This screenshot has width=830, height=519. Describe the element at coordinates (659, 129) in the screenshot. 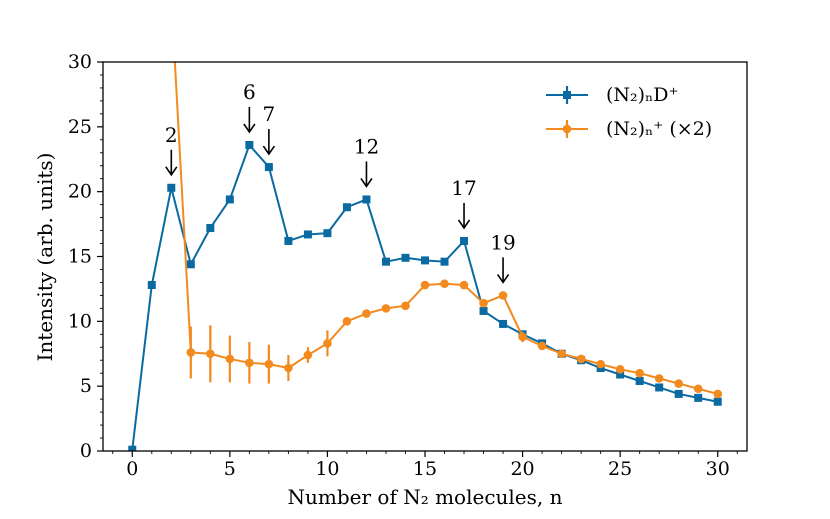

I see `legend-label: (N₂)ₙ⁺ (×2)` at that location.